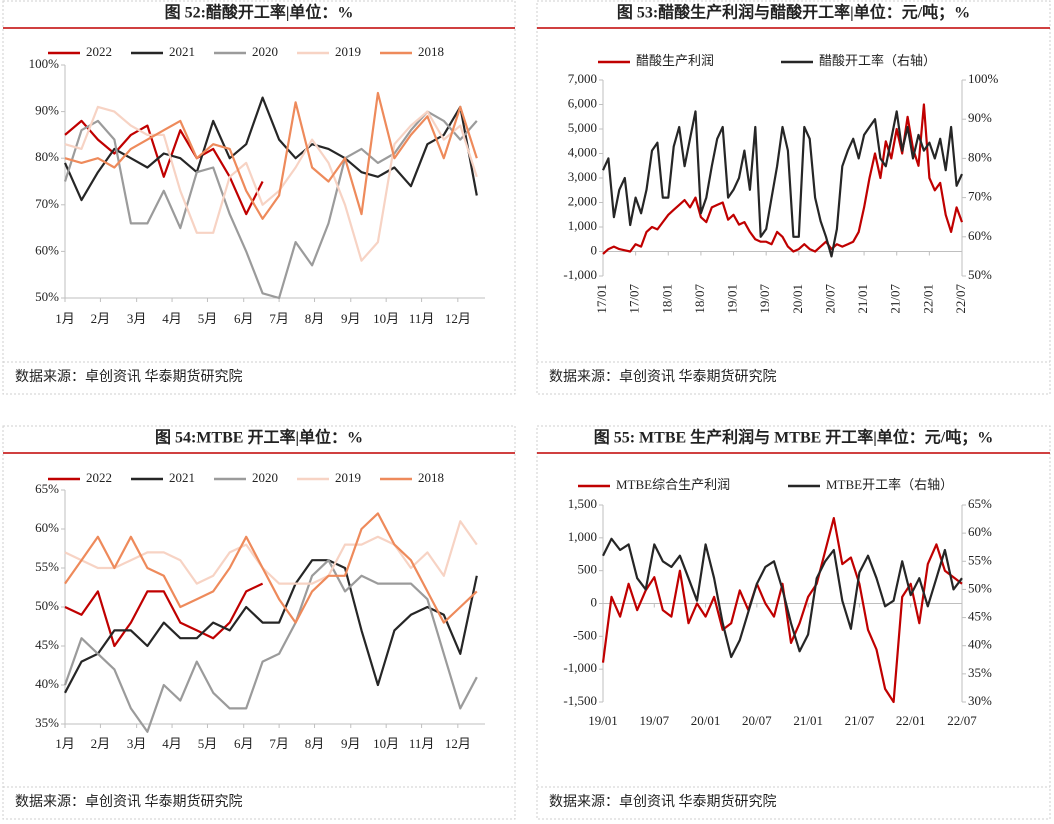 This screenshot has height=824, width=1054. Describe the element at coordinates (980, 156) in the screenshot. I see `y2-tick-label: 80%` at that location.